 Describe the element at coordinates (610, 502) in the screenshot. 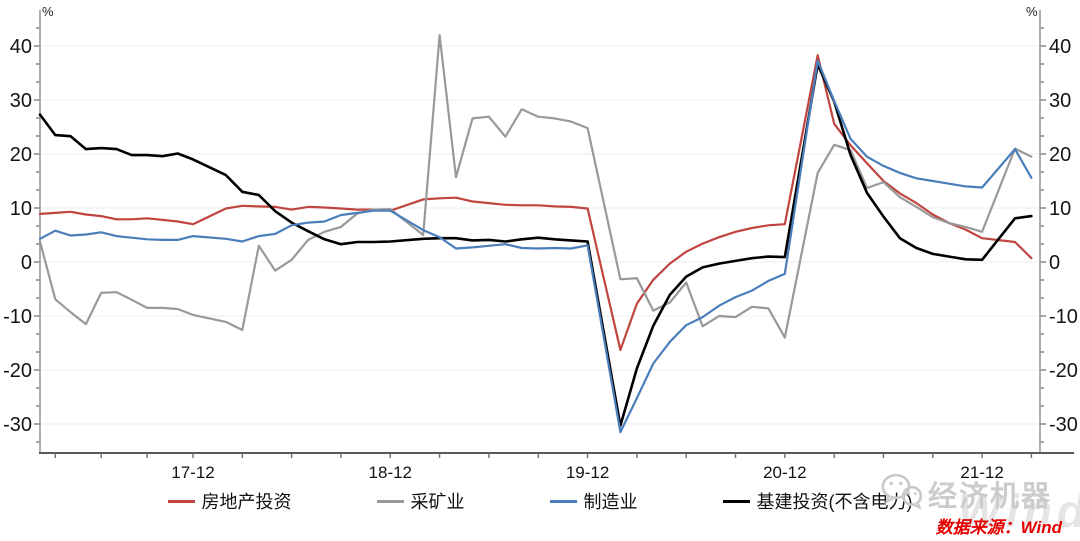

I see `legend-label-manufacturing: 制造业` at that location.